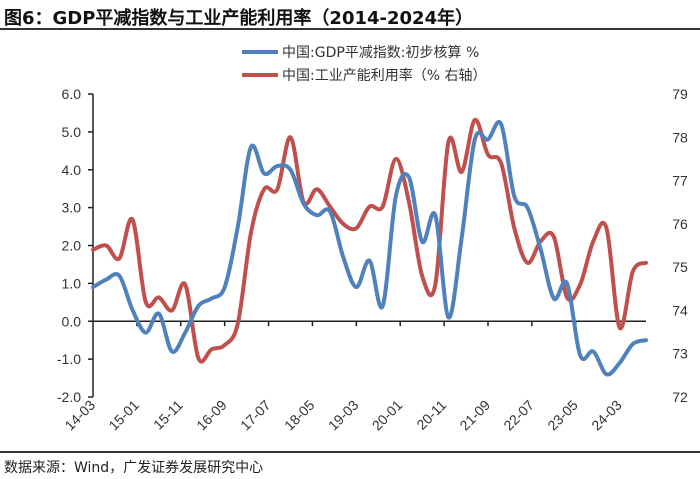 The height and width of the screenshot is (479, 700). Describe the element at coordinates (562, 415) in the screenshot. I see `x-tick-label: 23-05` at that location.